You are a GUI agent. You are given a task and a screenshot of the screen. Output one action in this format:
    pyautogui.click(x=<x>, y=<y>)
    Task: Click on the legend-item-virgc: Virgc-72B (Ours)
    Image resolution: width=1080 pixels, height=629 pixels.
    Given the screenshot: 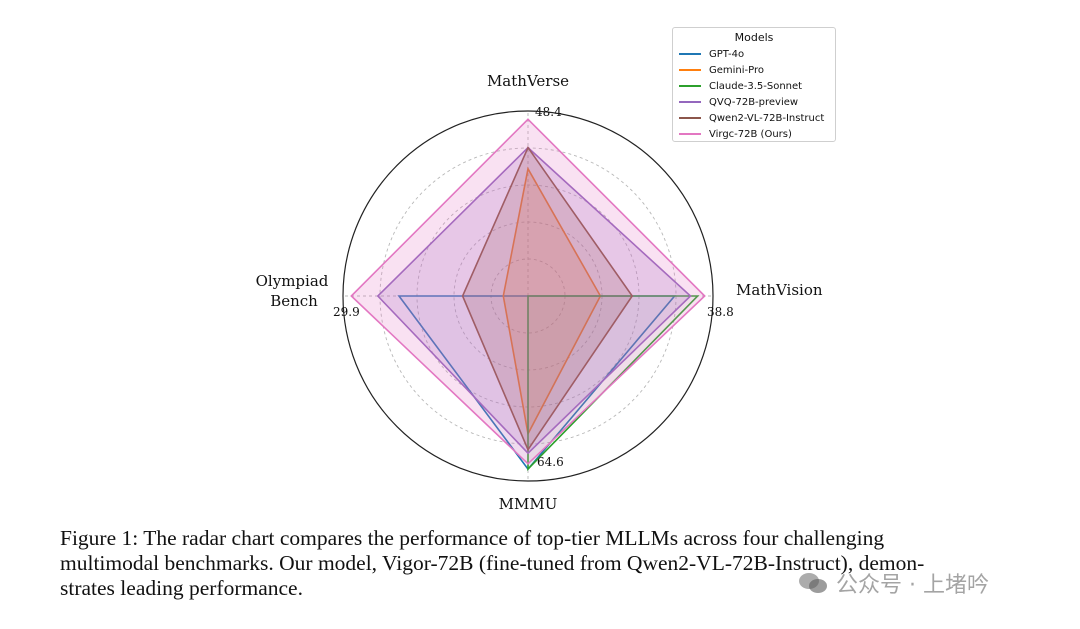 What is the action you would take?
    pyautogui.click(x=754, y=134)
    